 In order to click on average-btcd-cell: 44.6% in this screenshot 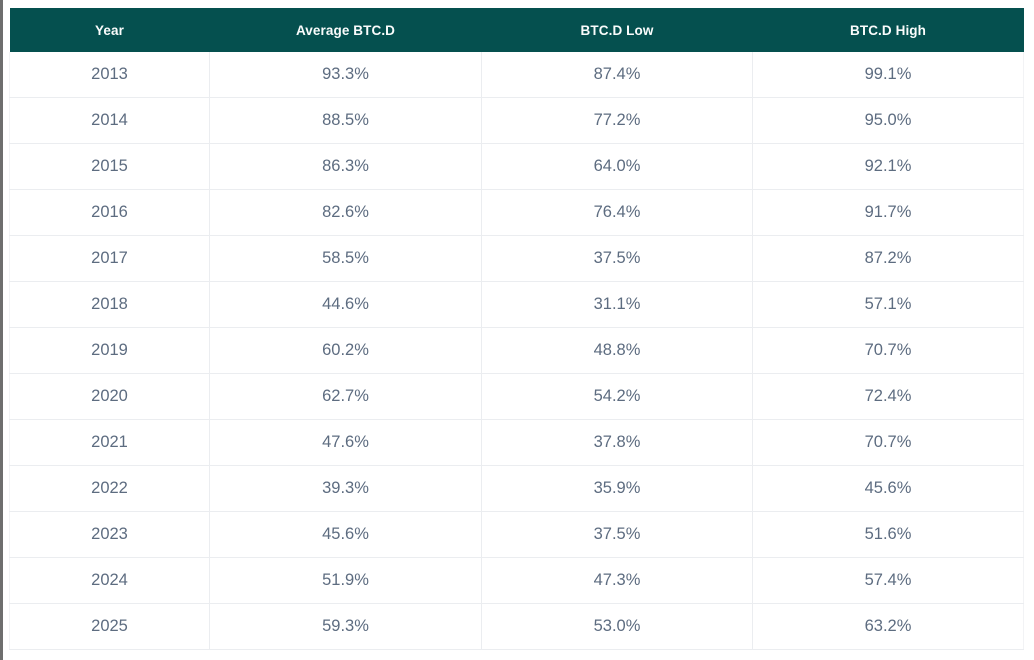, I will do `click(345, 304)`.